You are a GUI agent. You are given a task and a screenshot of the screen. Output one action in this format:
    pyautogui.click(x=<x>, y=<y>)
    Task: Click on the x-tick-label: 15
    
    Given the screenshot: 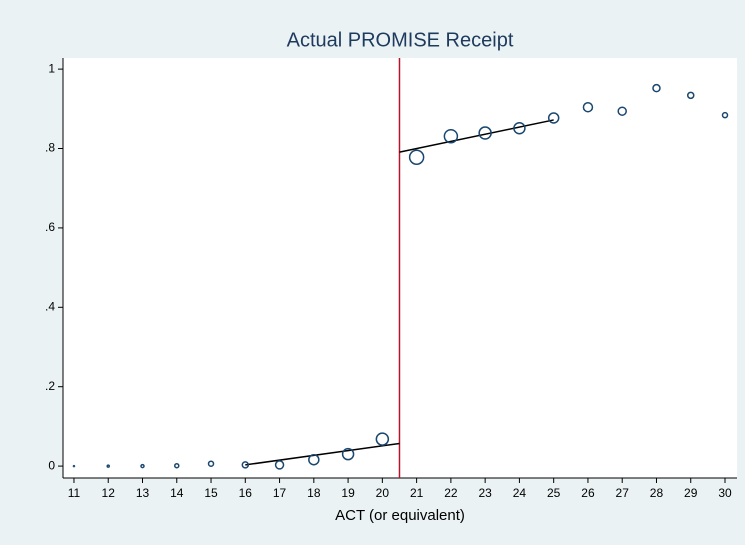 What is the action you would take?
    pyautogui.click(x=211, y=493)
    